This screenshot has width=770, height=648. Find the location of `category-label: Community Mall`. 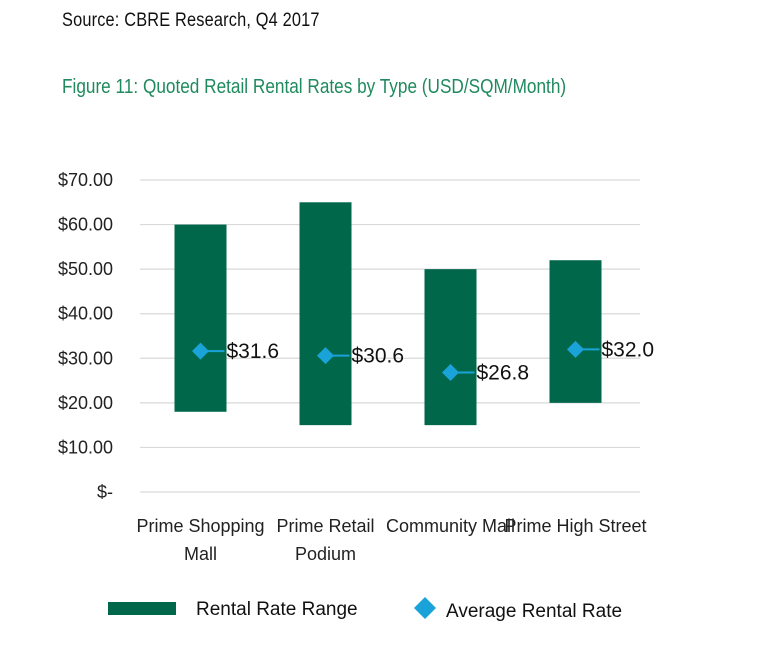

category-label: Community Mall is located at coordinates (450, 526).